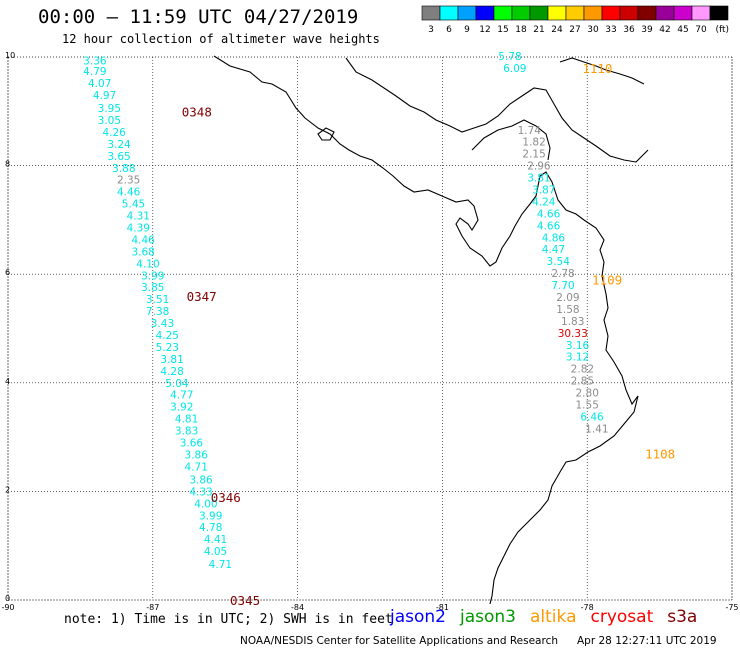  What do you see at coordinates (431, 30) in the screenshot?
I see `legend-bin-label: 3` at bounding box center [431, 30].